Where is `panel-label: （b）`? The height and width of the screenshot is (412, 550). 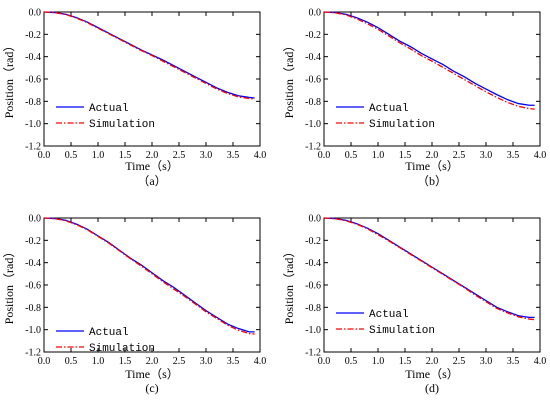
panel-label: （b） is located at coordinates (432, 181).